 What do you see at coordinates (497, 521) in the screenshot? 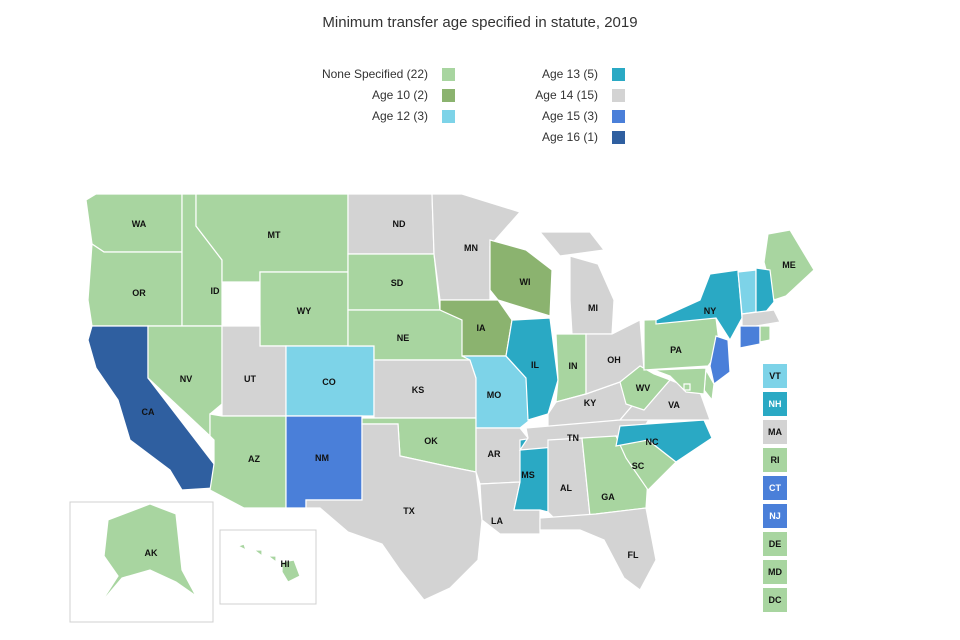
I see `state-label-la: LA` at bounding box center [497, 521].